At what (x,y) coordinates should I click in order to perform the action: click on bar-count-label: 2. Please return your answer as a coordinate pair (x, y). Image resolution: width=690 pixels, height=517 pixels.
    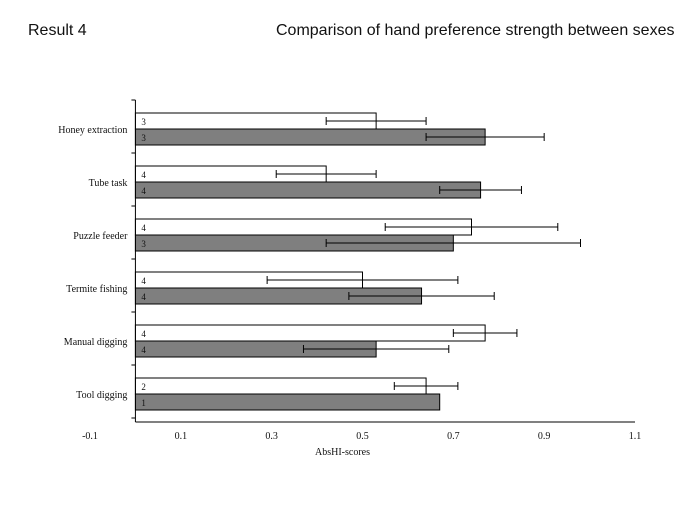
    Looking at the image, I should click on (143, 387).